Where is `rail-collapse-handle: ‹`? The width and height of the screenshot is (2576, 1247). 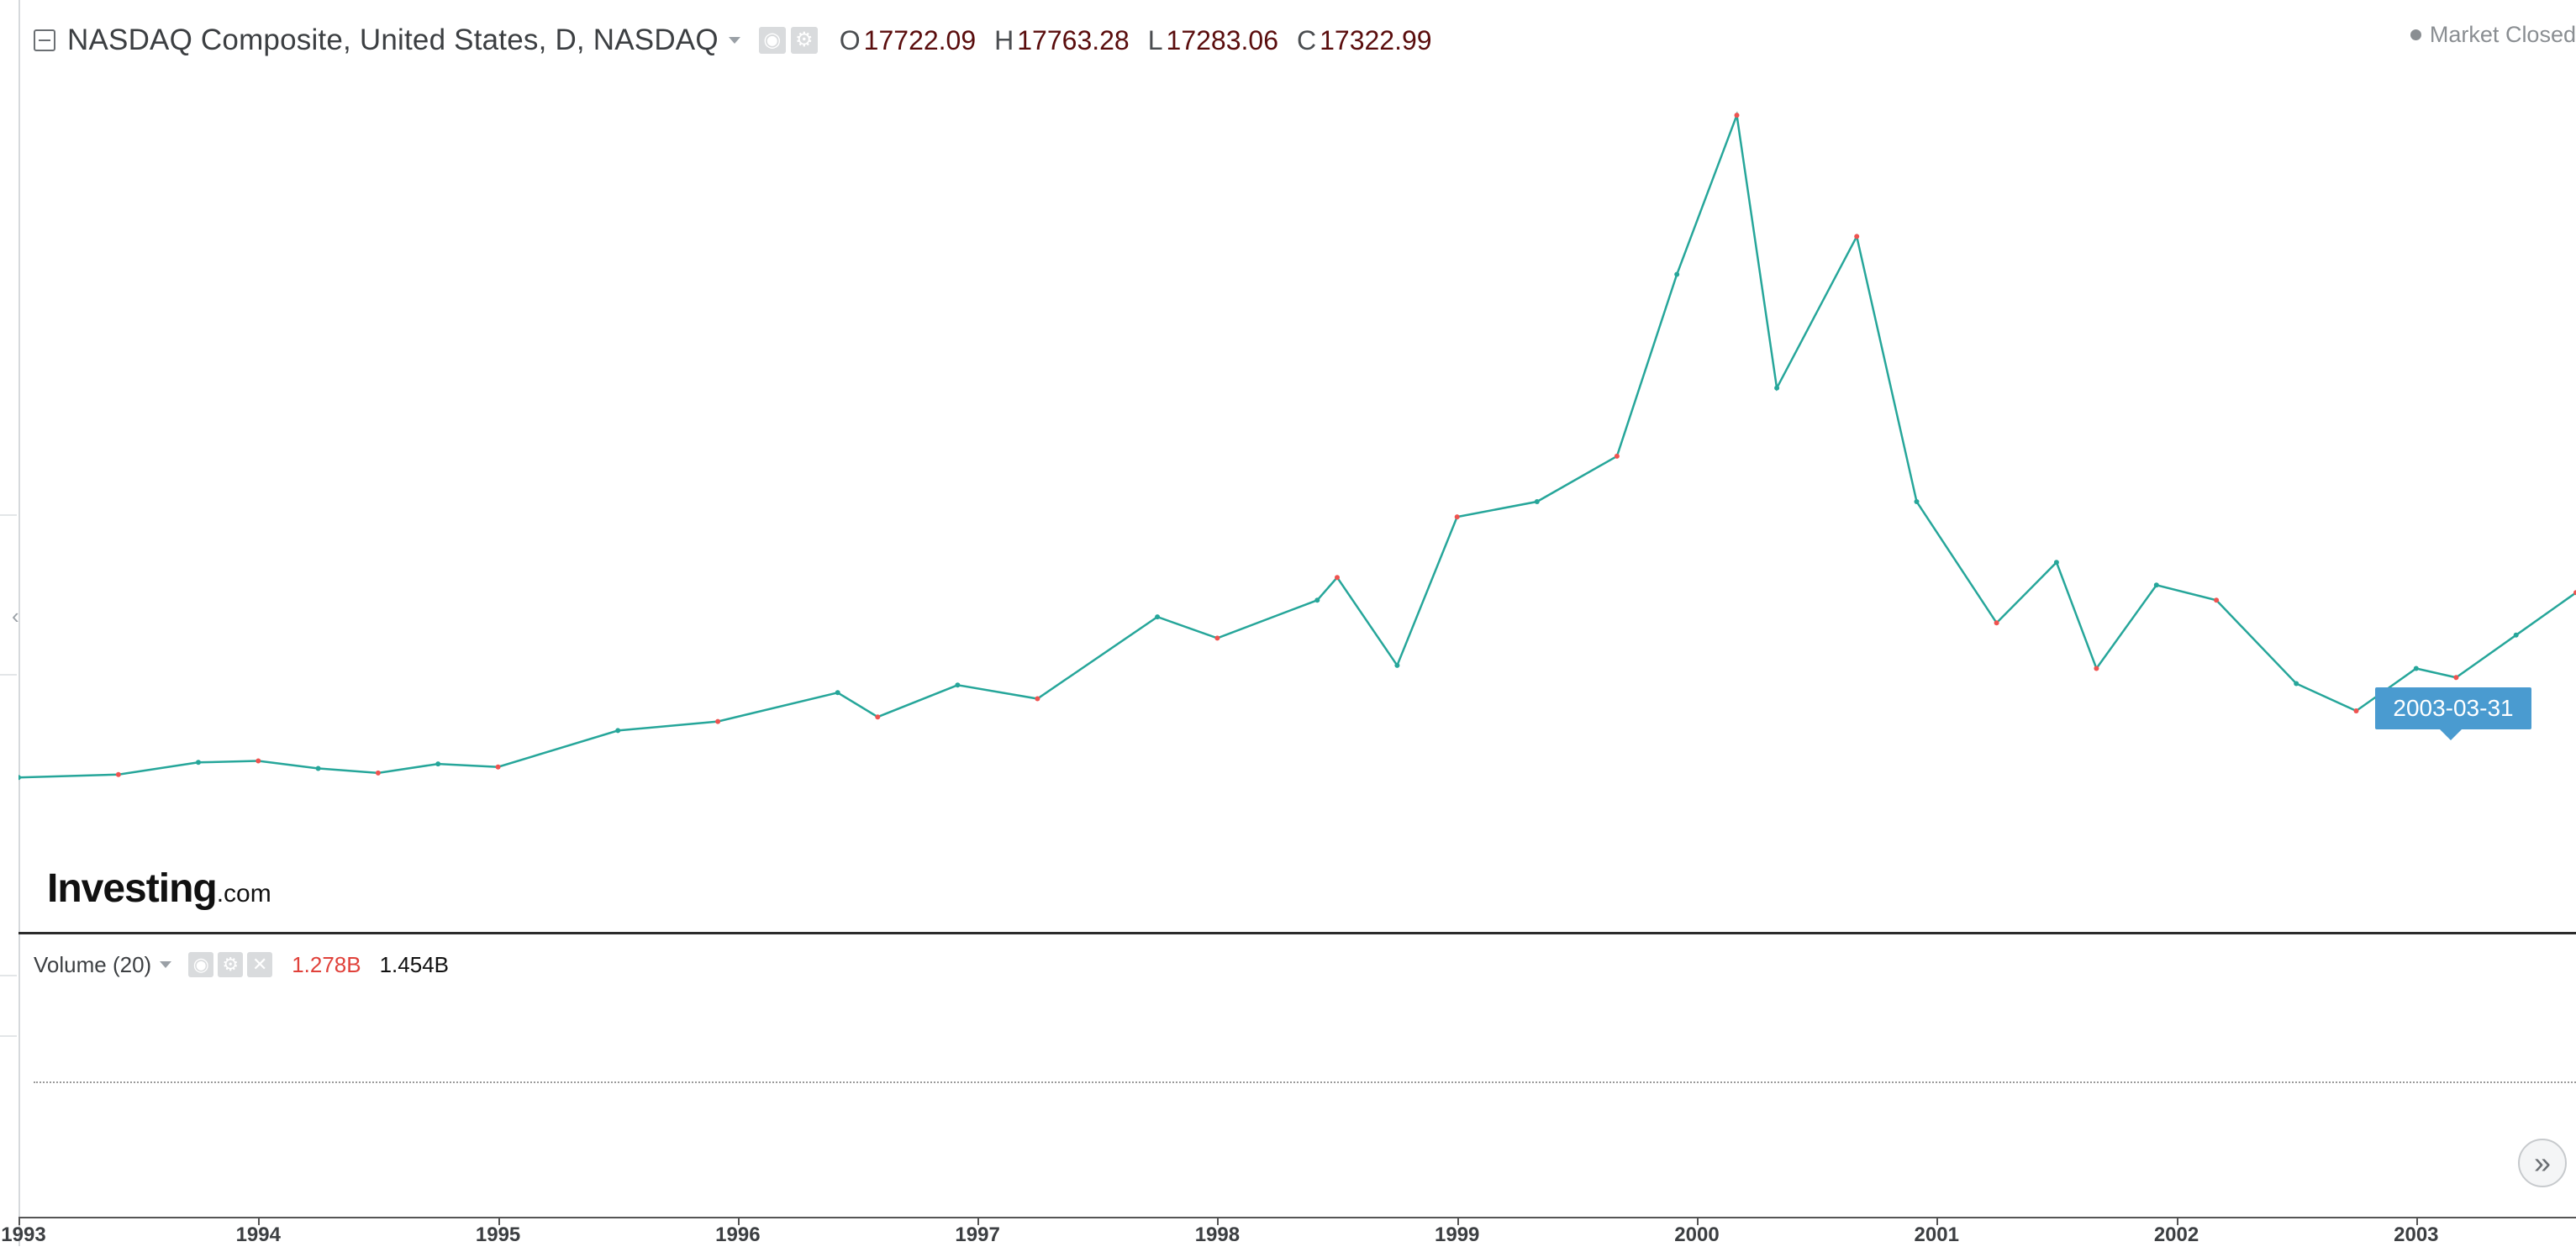
rail-collapse-handle: ‹ is located at coordinates (15, 616).